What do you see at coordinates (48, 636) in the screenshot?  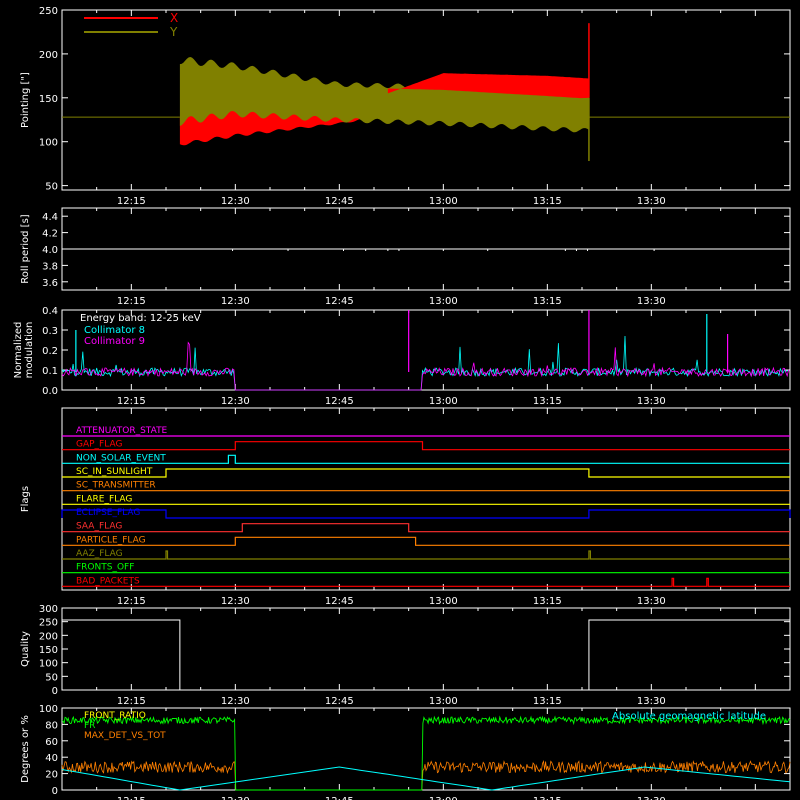 I see `y-tick-label-quality: 200` at bounding box center [48, 636].